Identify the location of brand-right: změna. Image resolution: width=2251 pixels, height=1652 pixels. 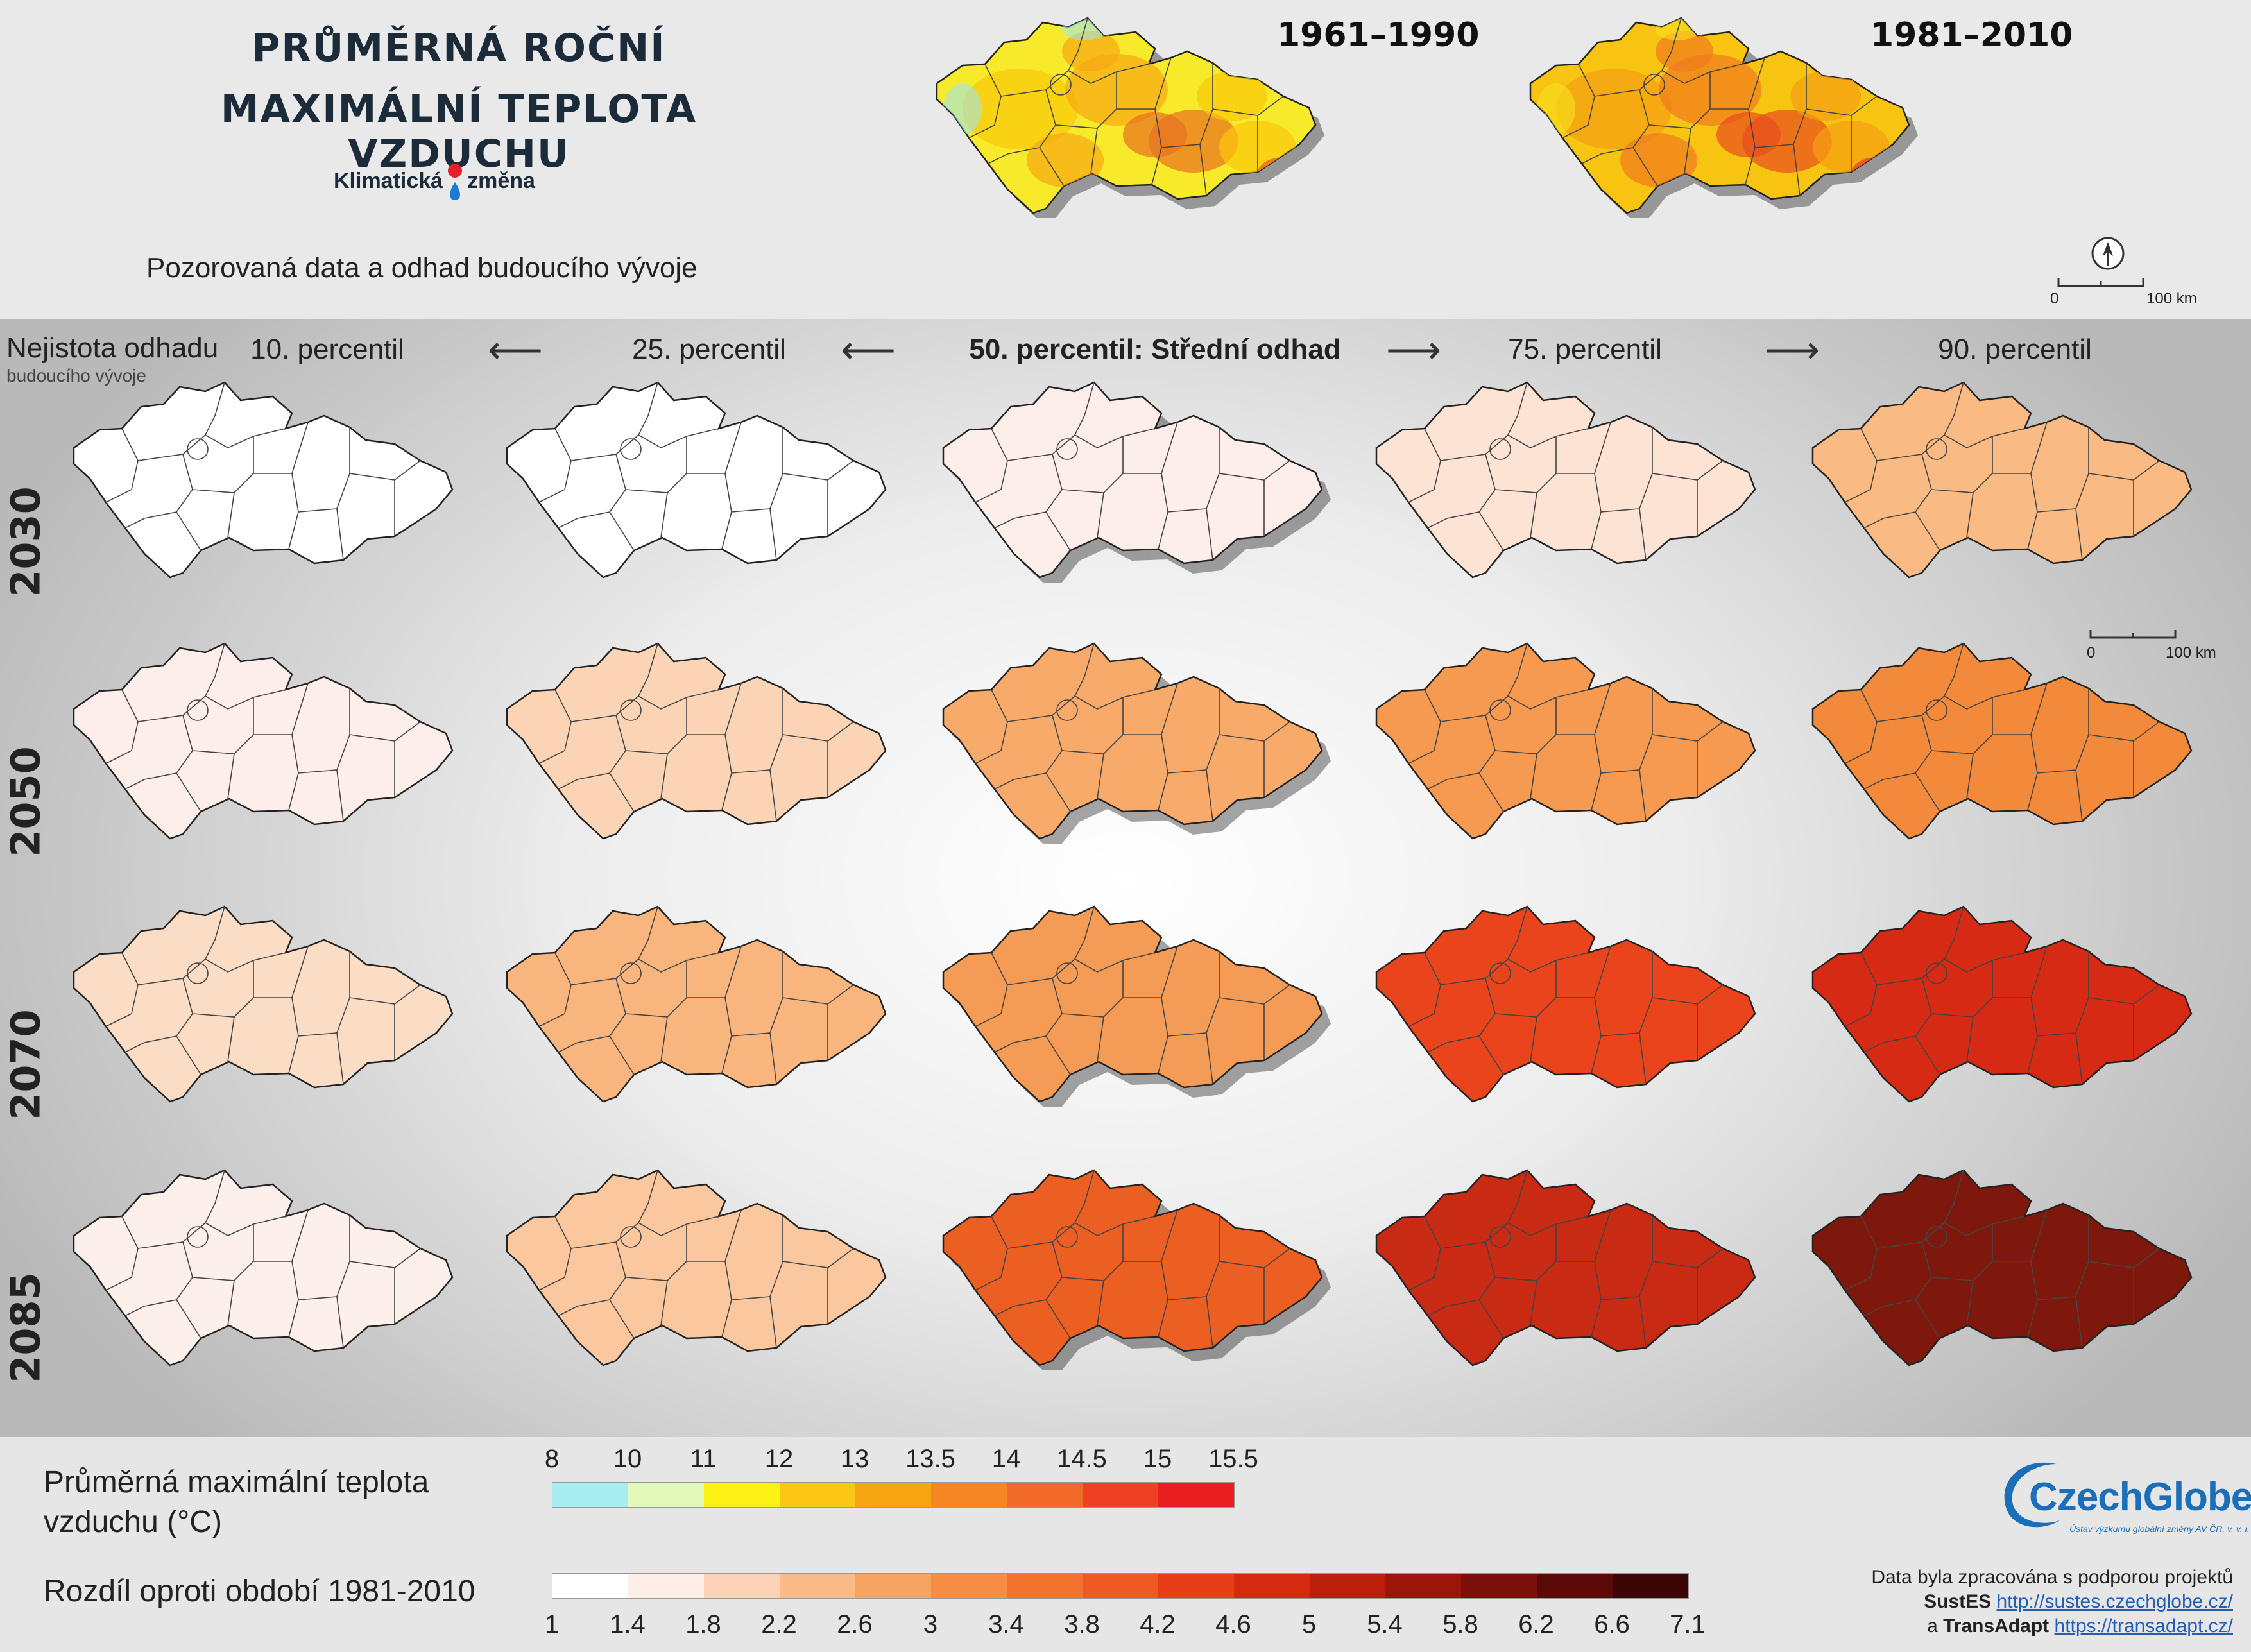
(501, 180).